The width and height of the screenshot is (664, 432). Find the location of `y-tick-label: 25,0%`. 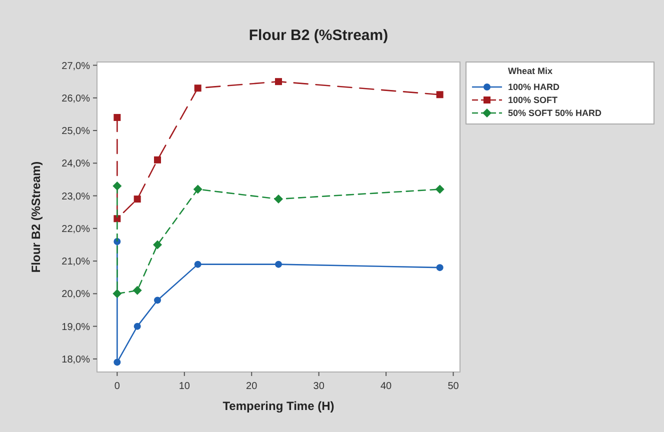

y-tick-label: 25,0% is located at coordinates (76, 132).